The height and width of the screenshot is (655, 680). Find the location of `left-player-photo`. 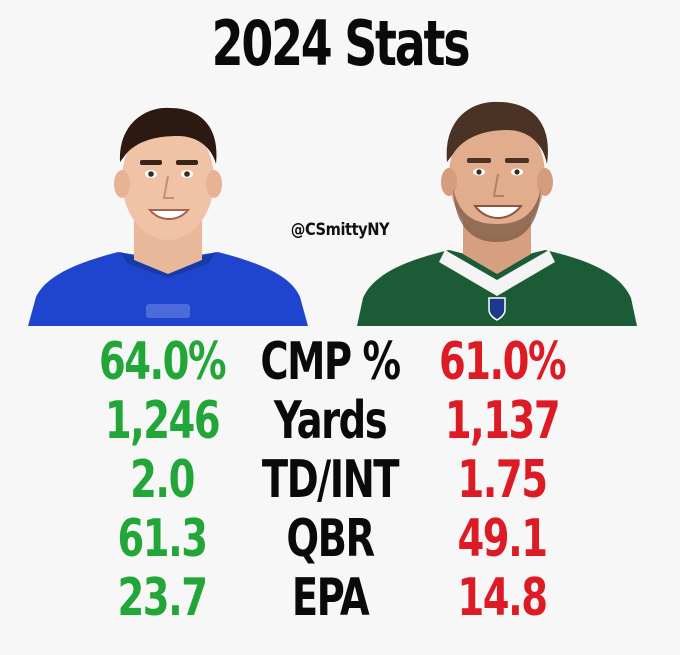

left-player-photo is located at coordinates (168, 209).